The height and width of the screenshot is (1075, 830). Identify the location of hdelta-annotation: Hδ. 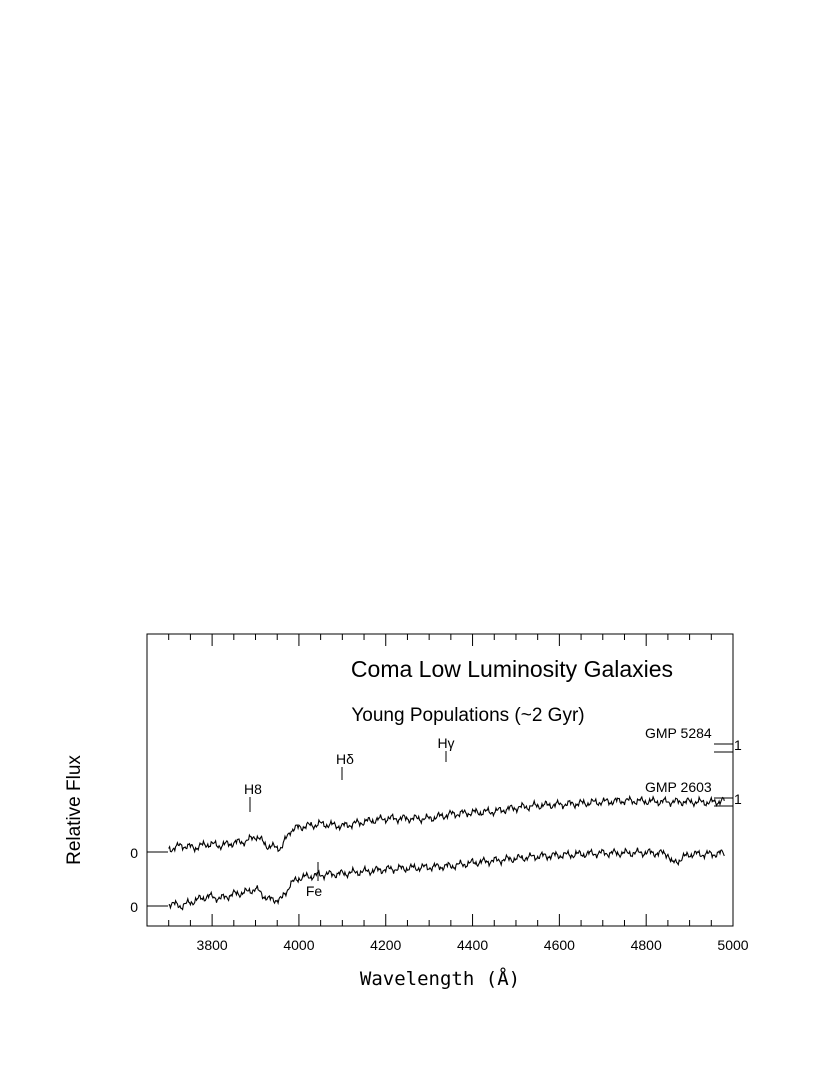
(345, 759).